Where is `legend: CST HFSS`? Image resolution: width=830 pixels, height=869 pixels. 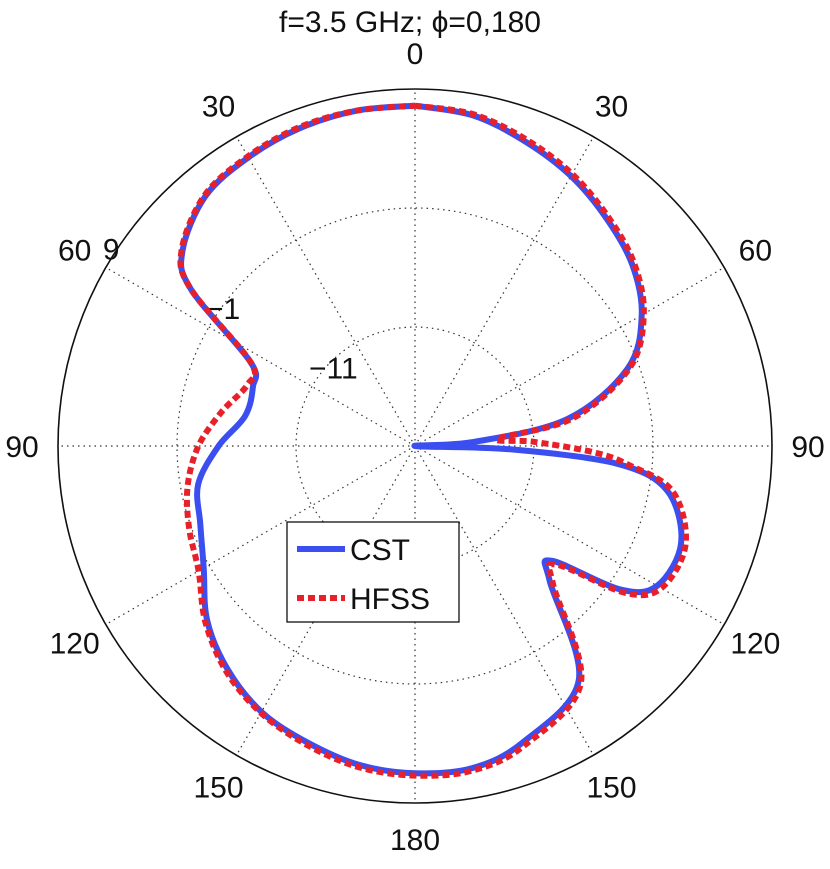
legend: CST HFSS is located at coordinates (373, 572).